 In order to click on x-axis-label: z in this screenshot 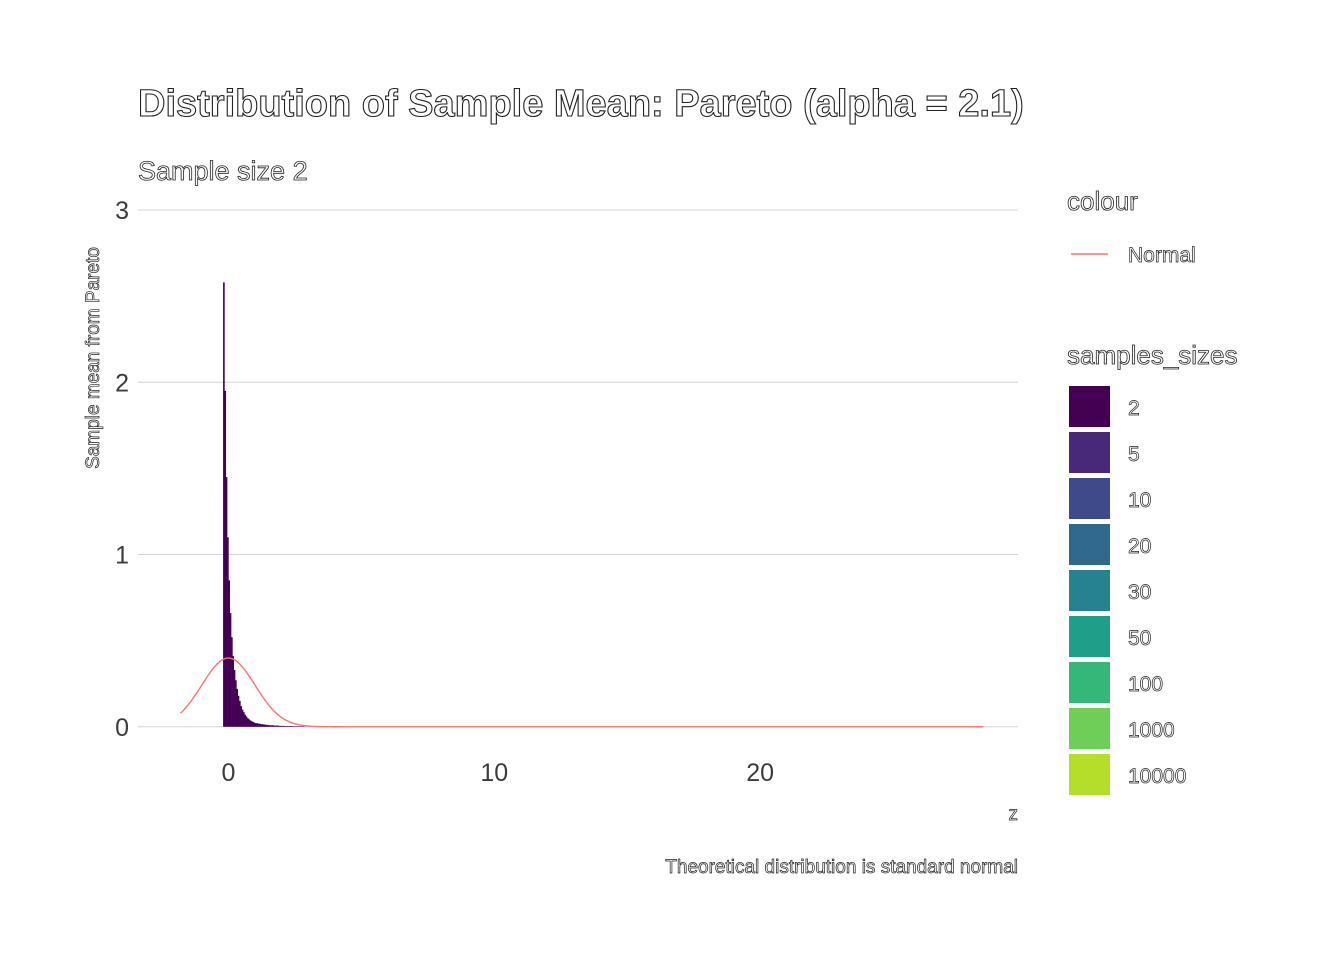, I will do `click(1014, 814)`.